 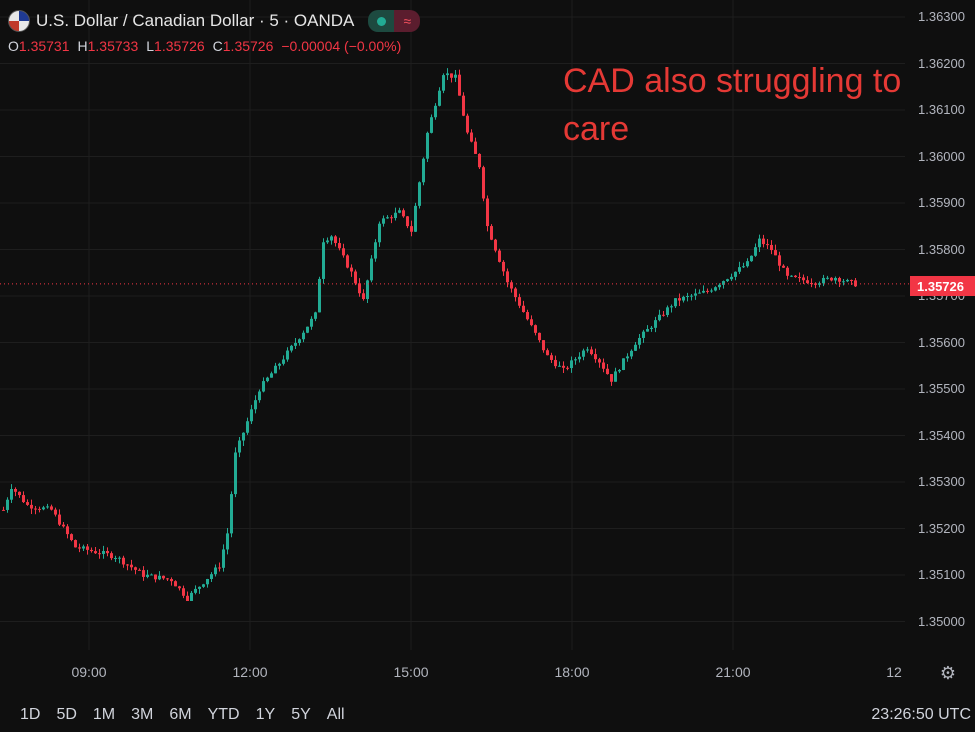 I want to click on range-selector: 1D 5D 1M 3M 6M YTD 1Y 5Y All, so click(x=182, y=715).